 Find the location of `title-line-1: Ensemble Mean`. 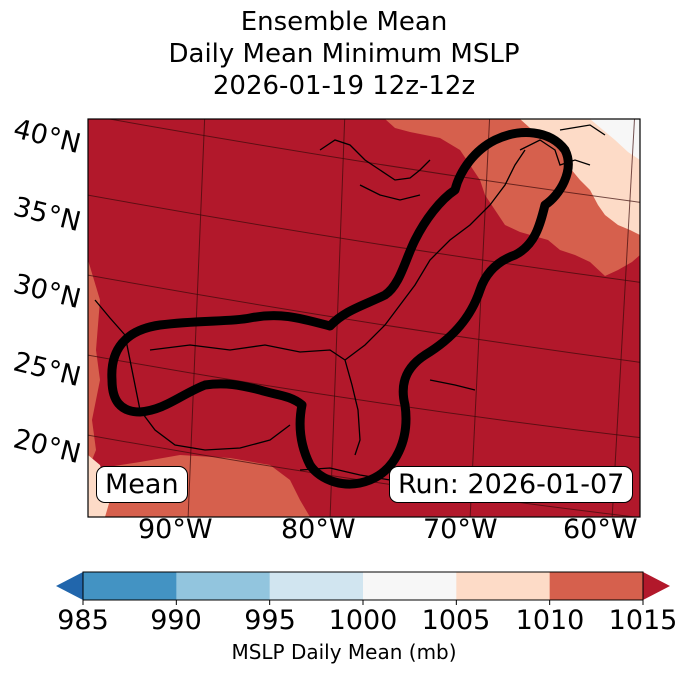

title-line-1: Ensemble Mean is located at coordinates (344, 22).